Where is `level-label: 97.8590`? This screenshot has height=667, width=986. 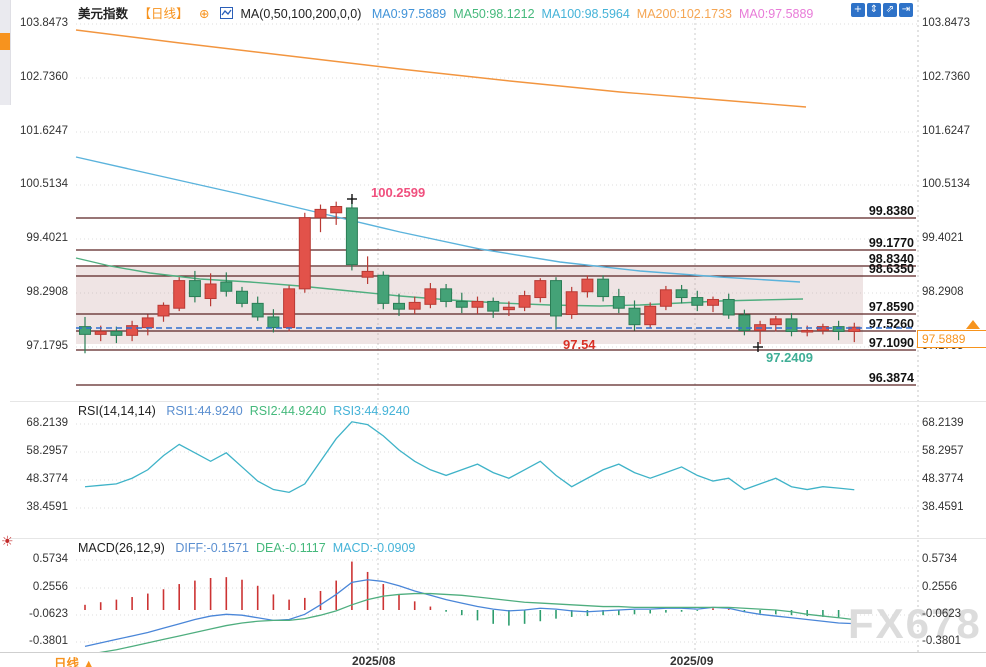 level-label: 97.8590 is located at coordinates (891, 307).